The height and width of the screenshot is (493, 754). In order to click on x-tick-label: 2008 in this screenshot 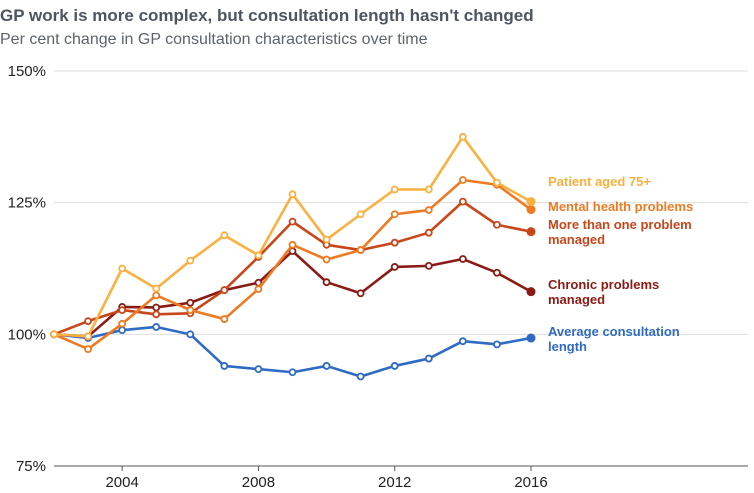, I will do `click(258, 482)`.